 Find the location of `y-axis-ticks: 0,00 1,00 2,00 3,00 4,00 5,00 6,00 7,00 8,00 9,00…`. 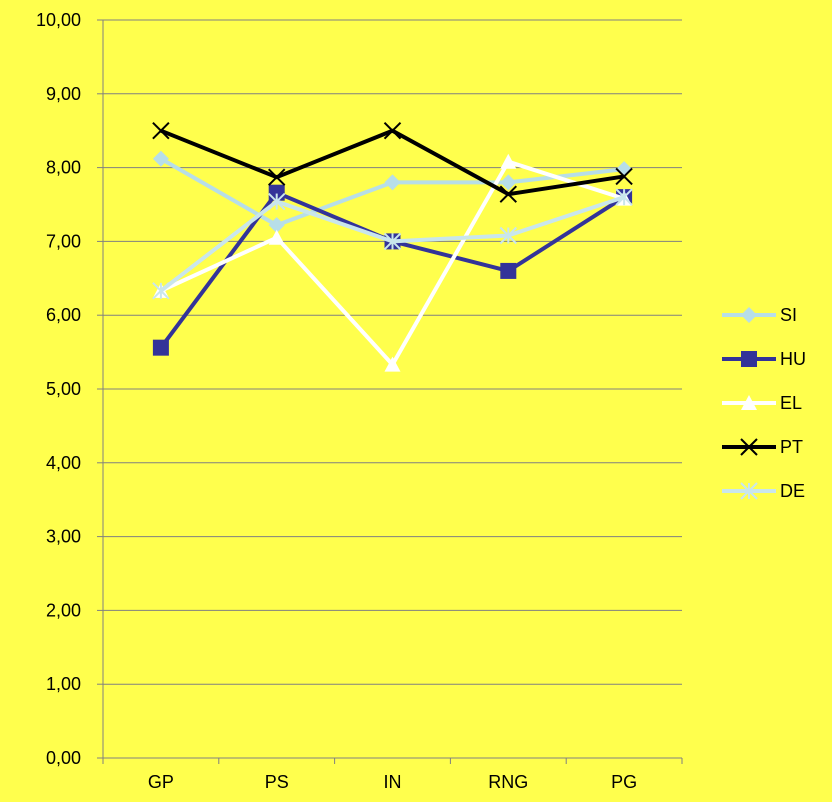

y-axis-ticks: 0,00 1,00 2,00 3,00 4,00 5,00 6,00 7,00 8,00 9,00… is located at coordinates (69, 389).